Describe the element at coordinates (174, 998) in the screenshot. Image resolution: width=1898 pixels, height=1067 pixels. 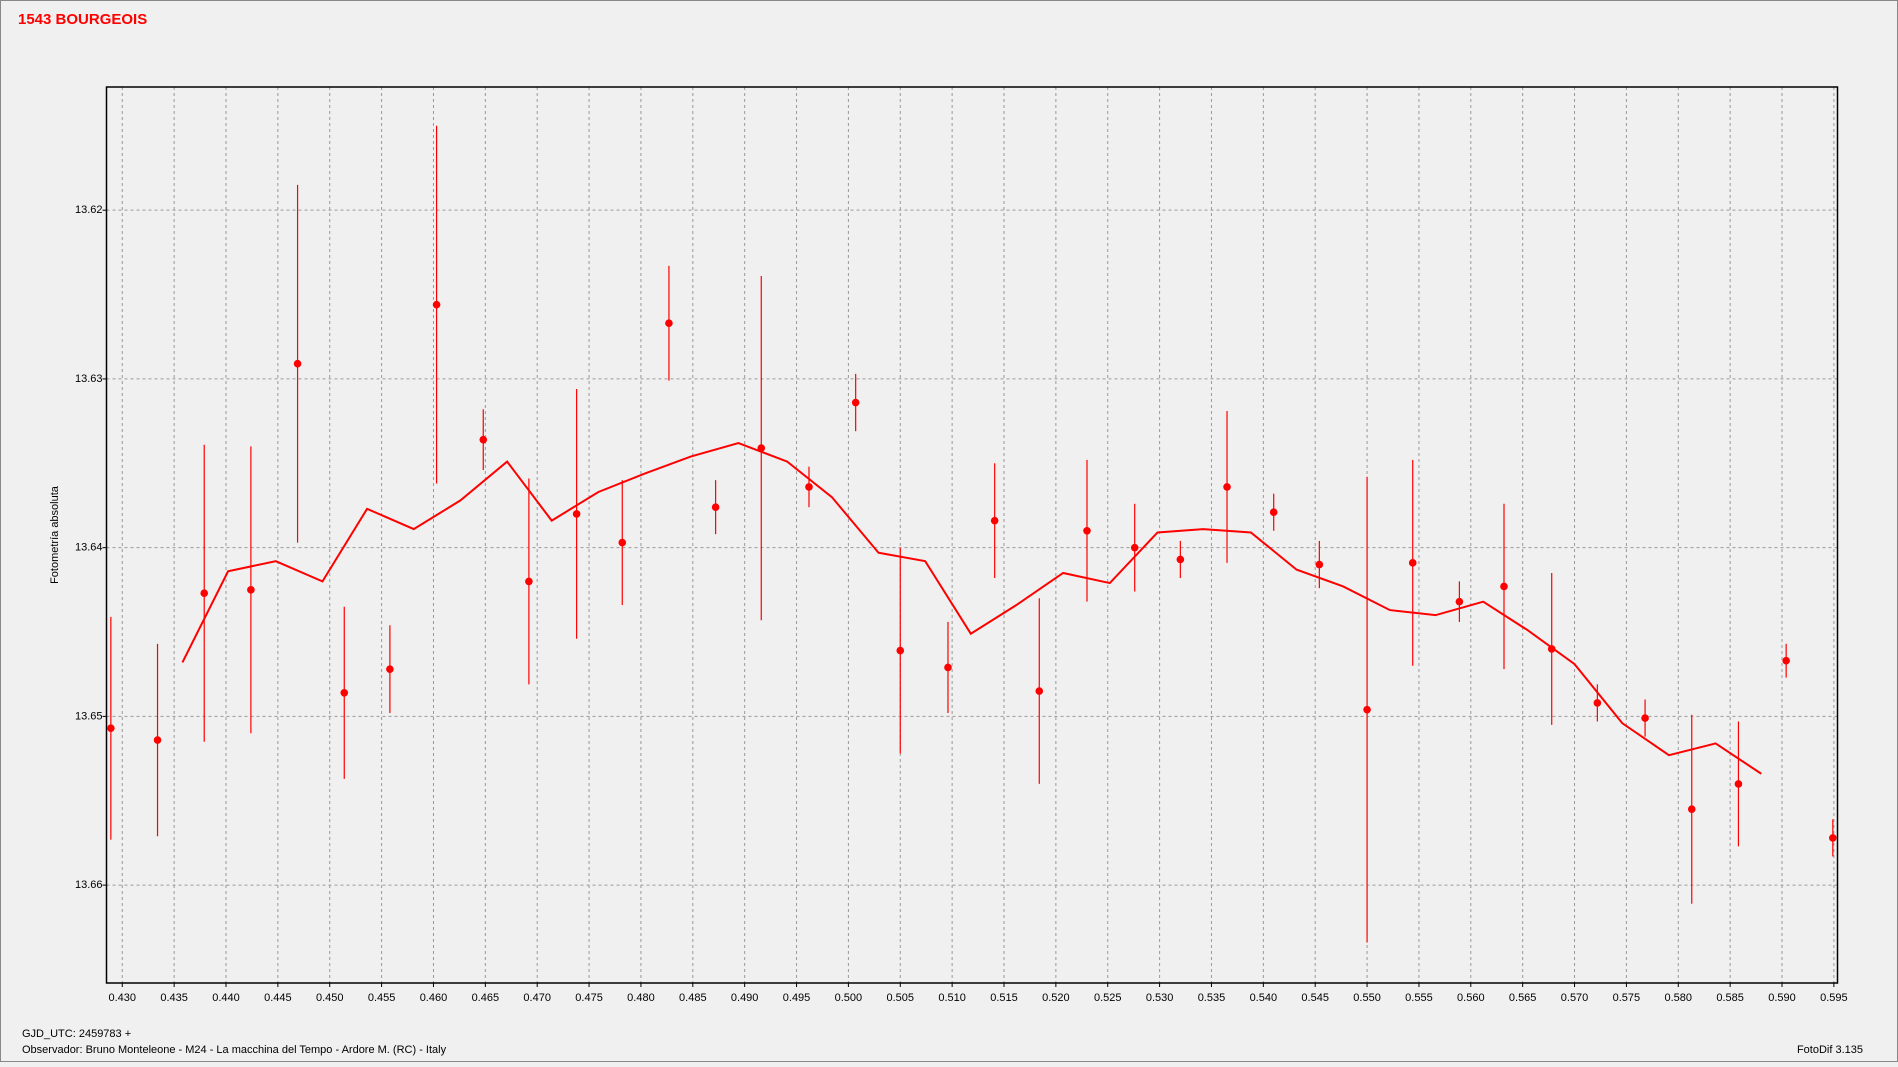
I see `x-tick-label: 0.435` at that location.